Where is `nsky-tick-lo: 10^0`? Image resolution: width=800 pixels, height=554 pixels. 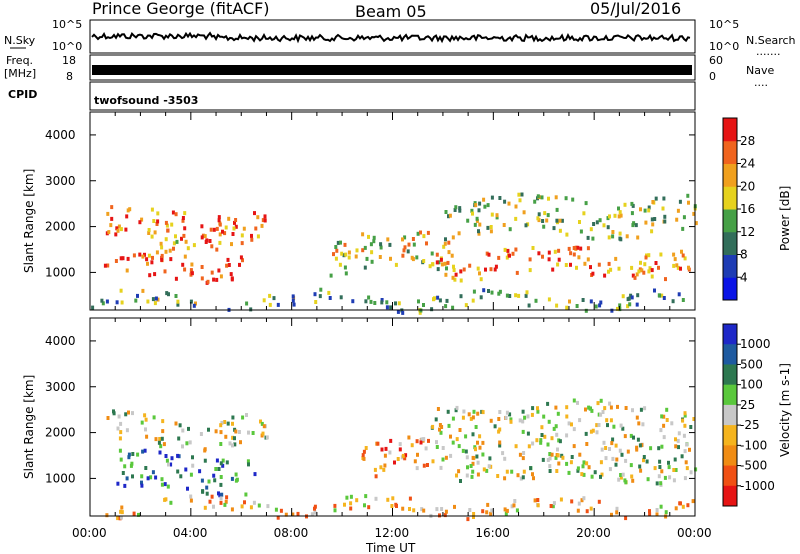
nsky-tick-lo: 10^0 is located at coordinates (67, 46).